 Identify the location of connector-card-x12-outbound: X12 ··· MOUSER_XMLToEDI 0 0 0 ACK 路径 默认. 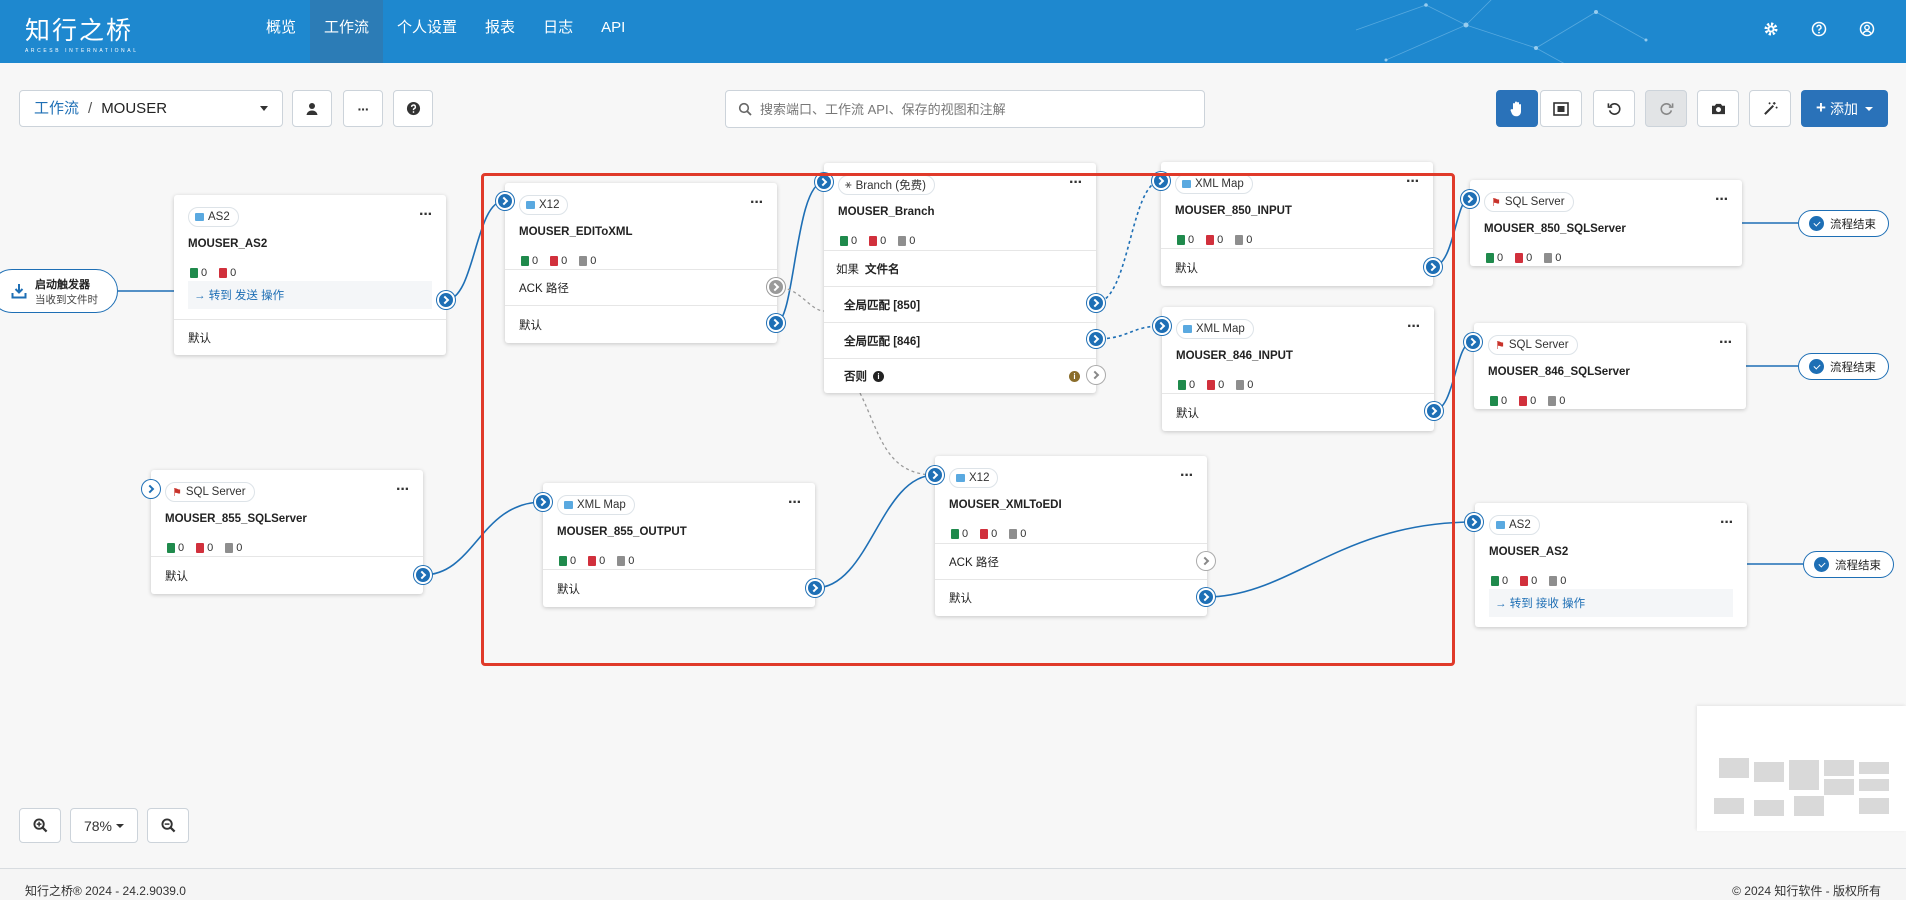
(1071, 536).